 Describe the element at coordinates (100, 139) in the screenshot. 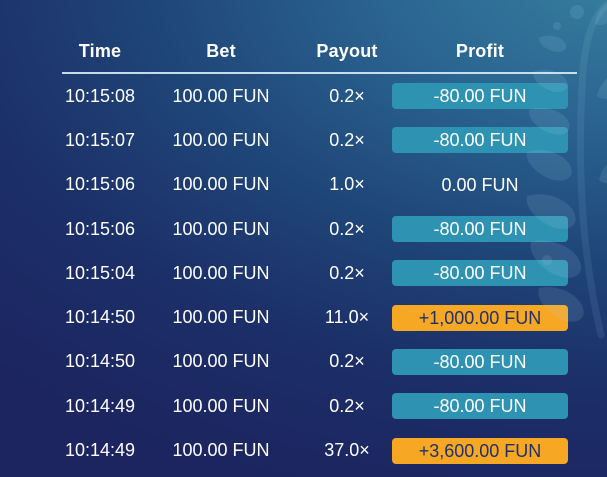

I see `cell-time: 10:15:07` at that location.